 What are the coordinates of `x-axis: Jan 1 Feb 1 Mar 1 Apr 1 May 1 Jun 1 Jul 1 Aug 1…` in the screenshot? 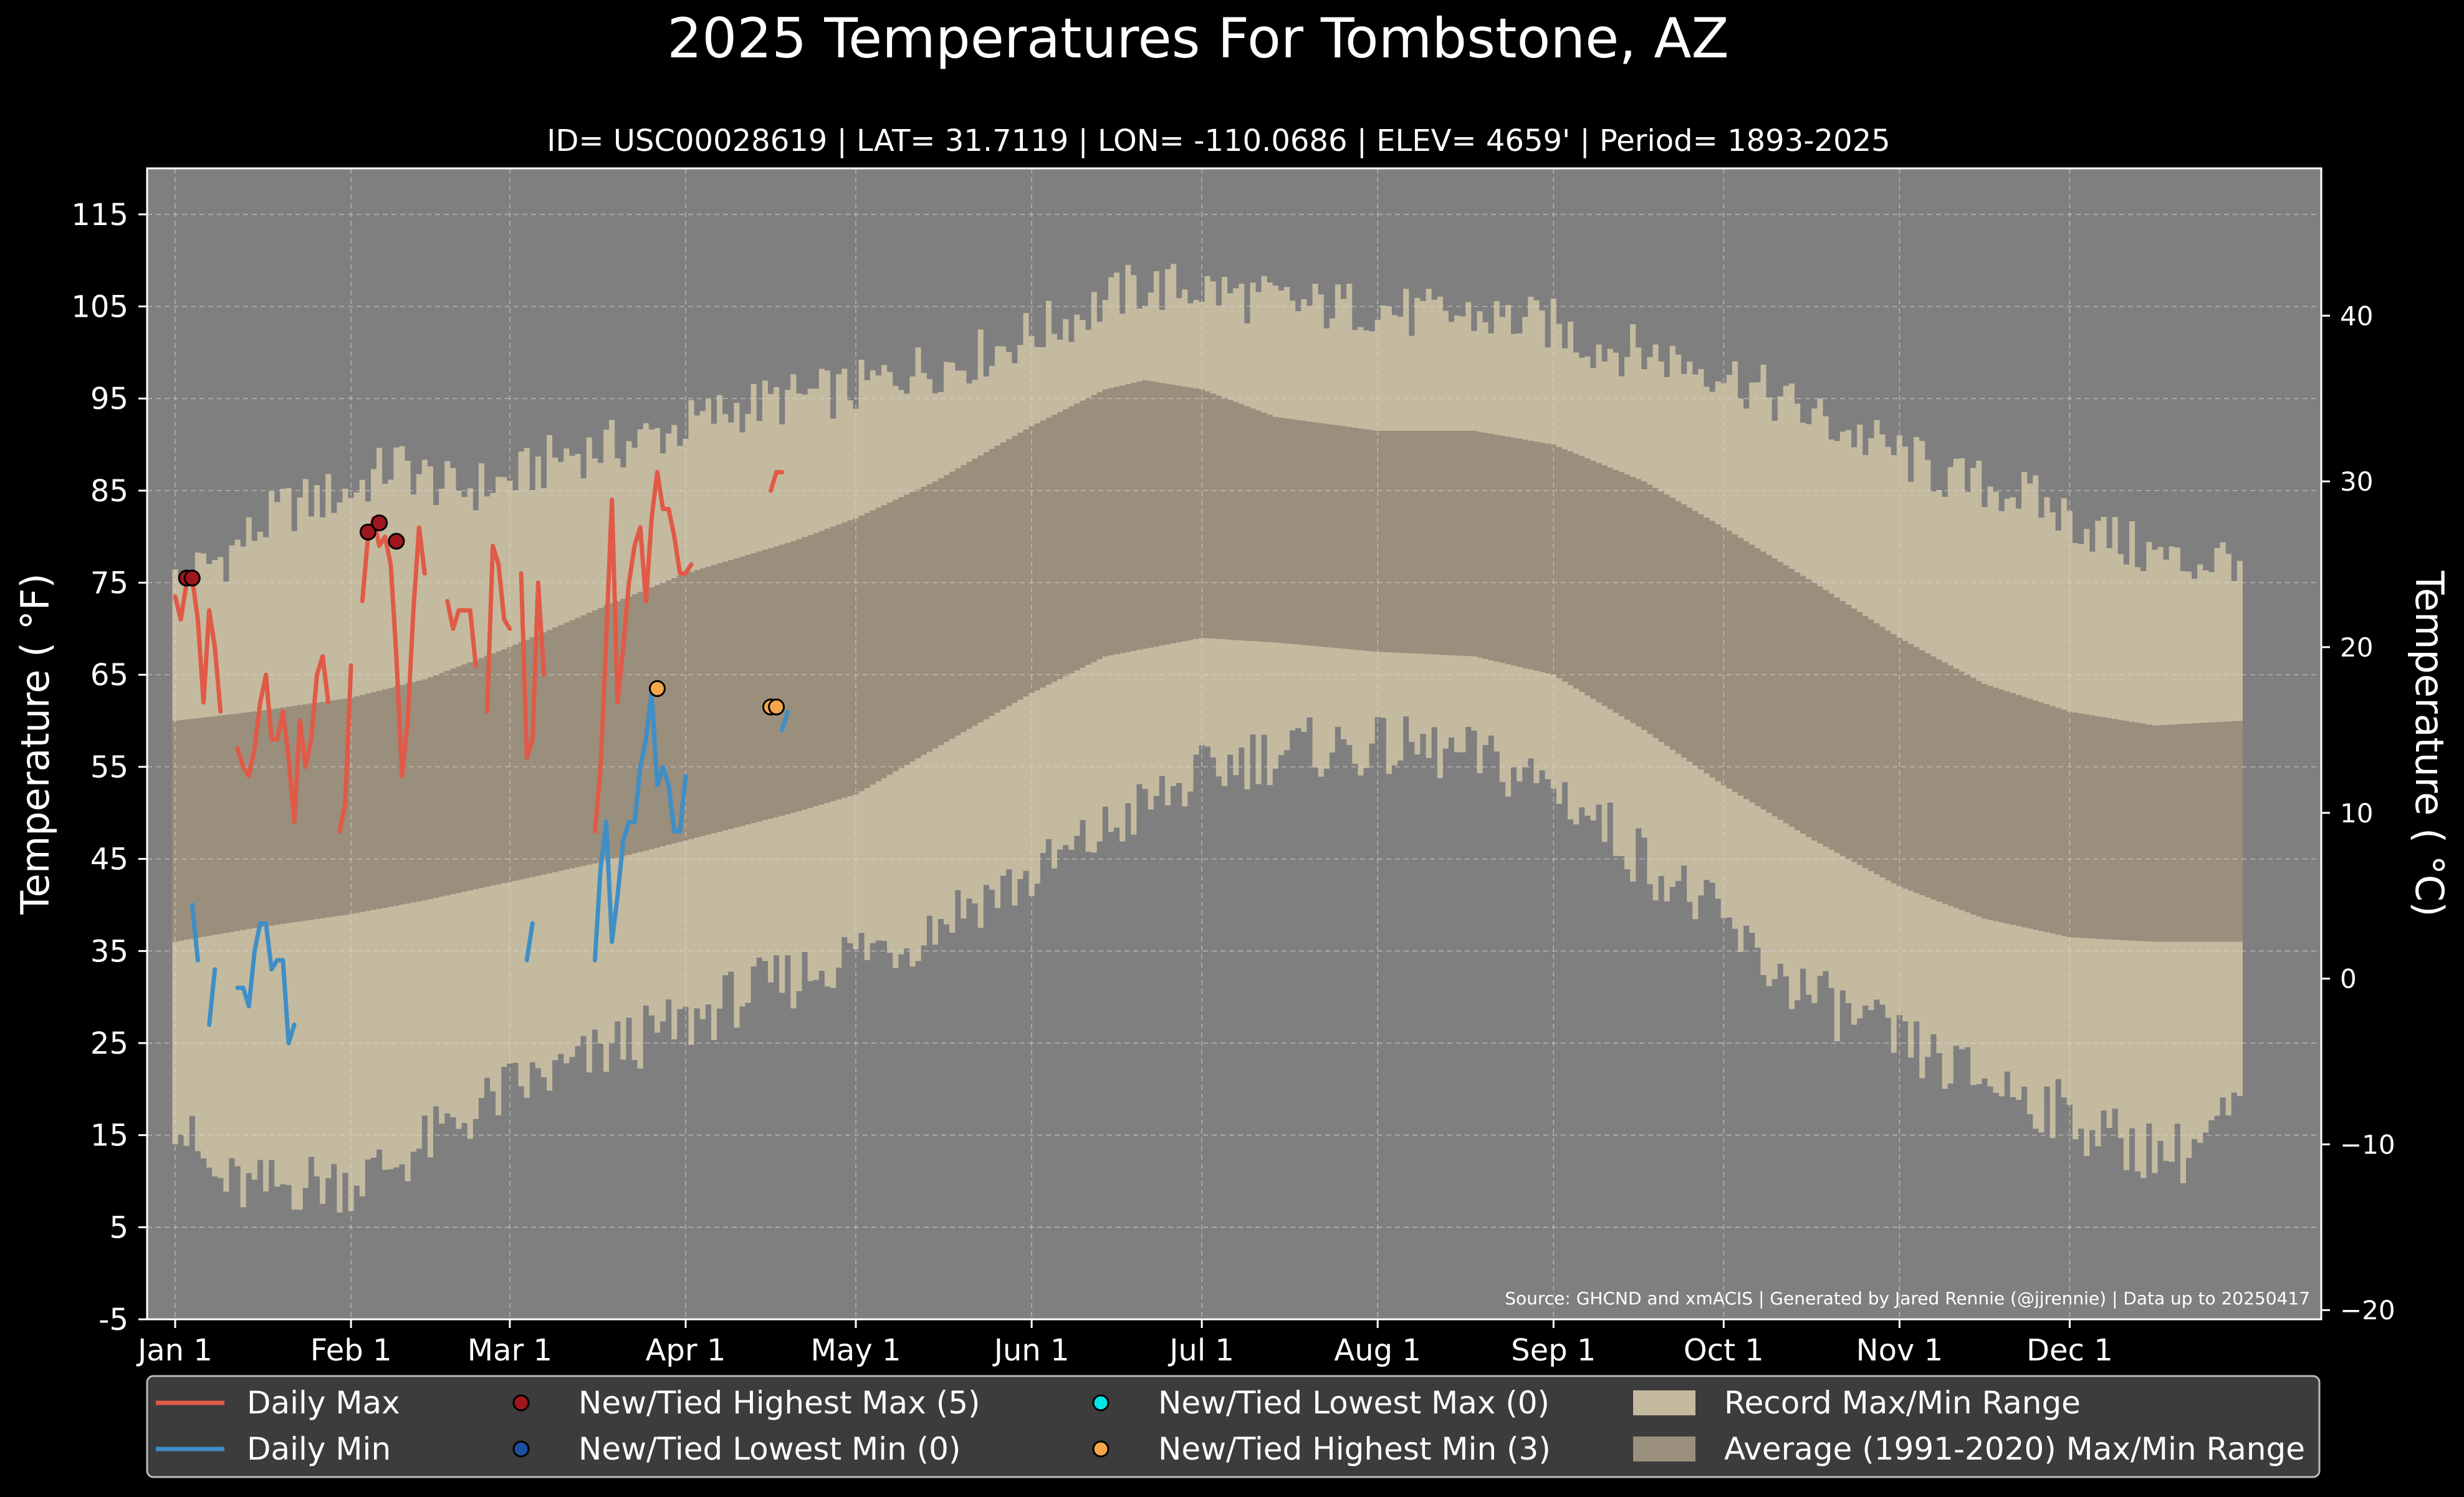 It's located at (1124, 1343).